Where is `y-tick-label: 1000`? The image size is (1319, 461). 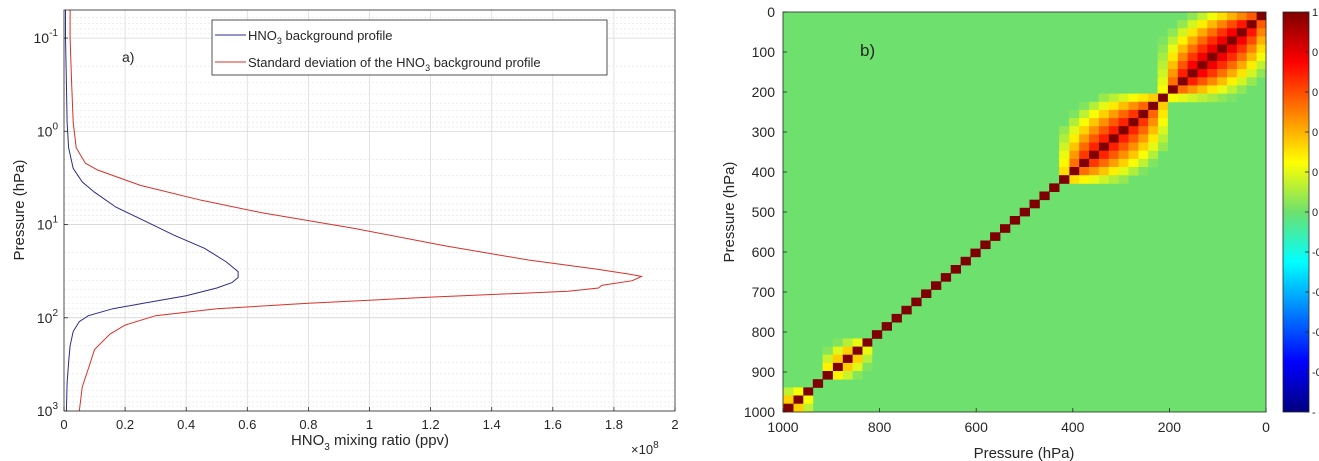
y-tick-label: 1000 is located at coordinates (759, 412).